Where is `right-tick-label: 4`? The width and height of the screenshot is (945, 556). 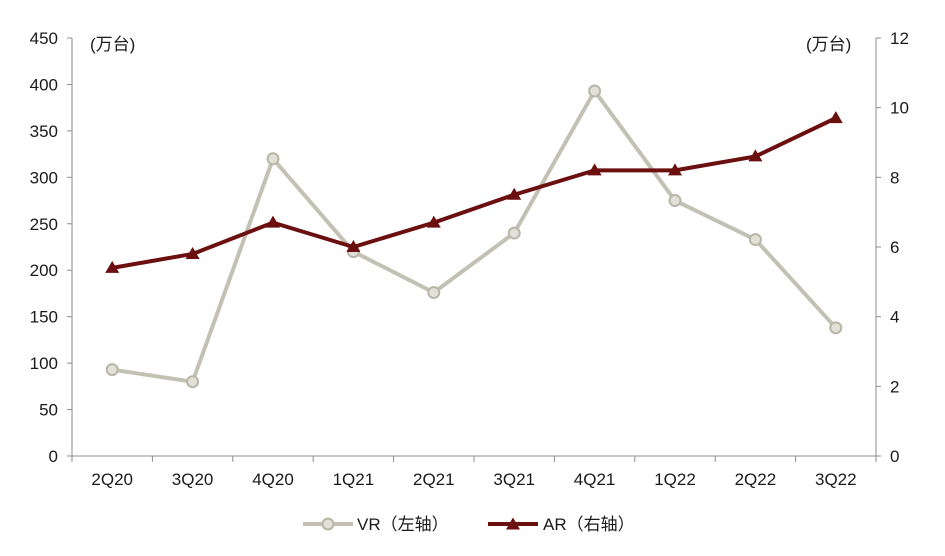 right-tick-label: 4 is located at coordinates (894, 317).